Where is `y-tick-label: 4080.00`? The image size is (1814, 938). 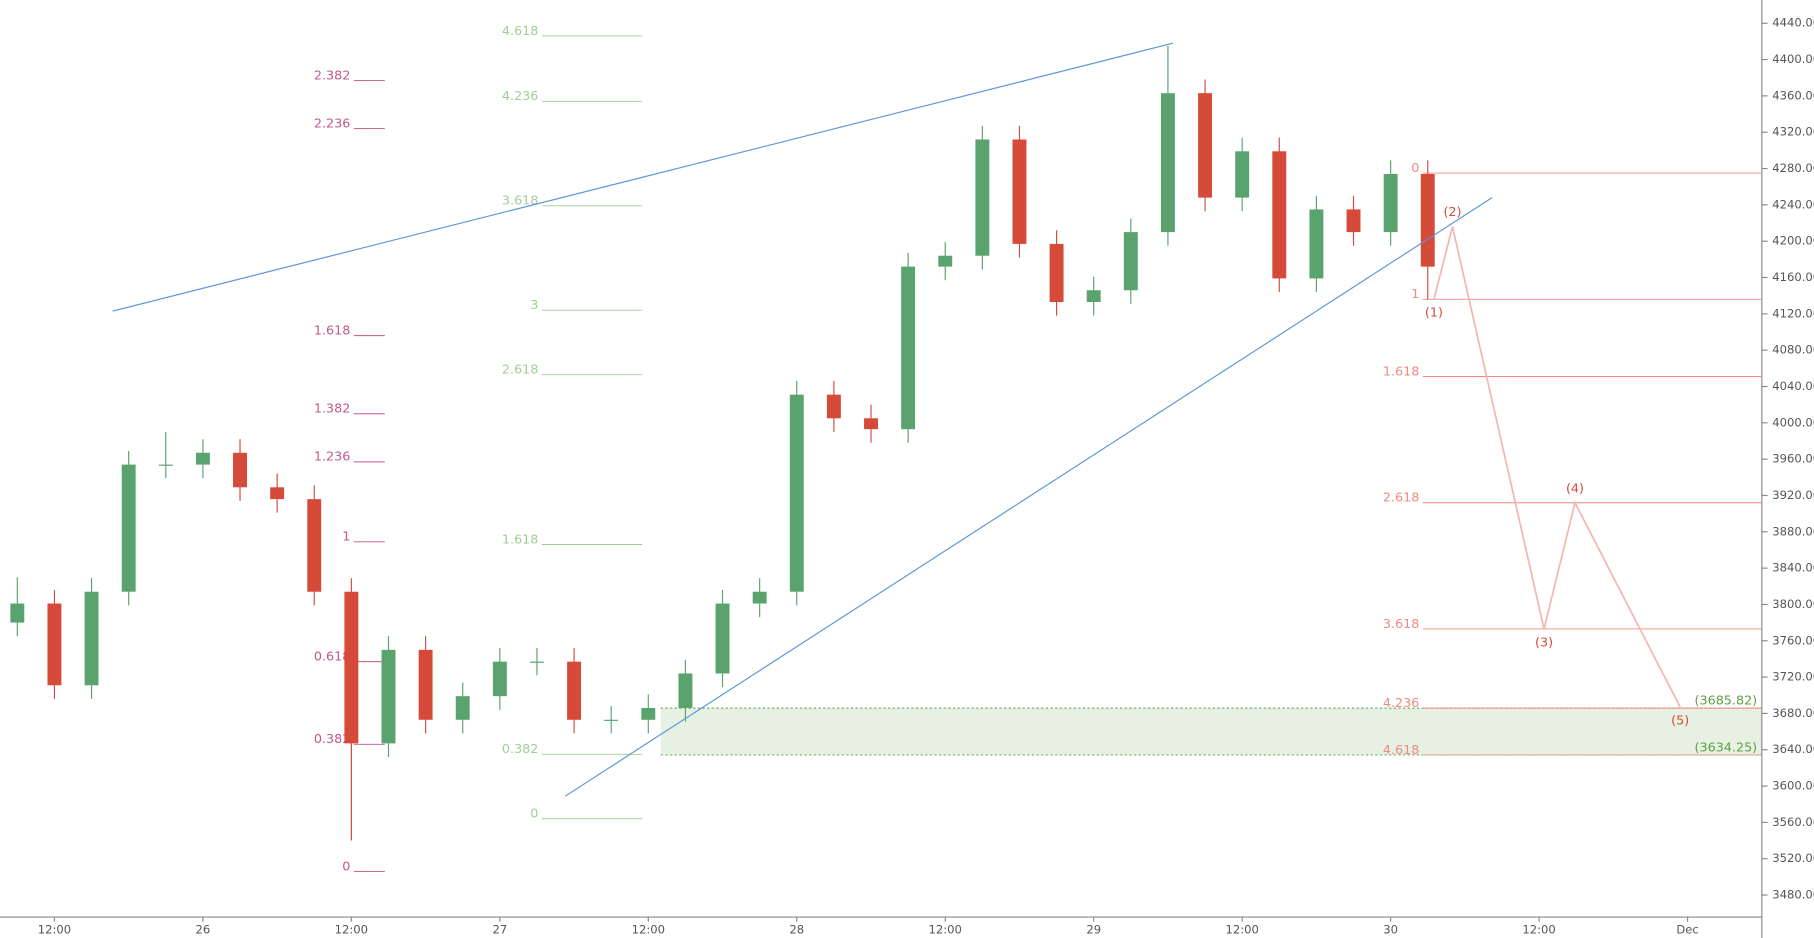 y-tick-label: 4080.00 is located at coordinates (1793, 350).